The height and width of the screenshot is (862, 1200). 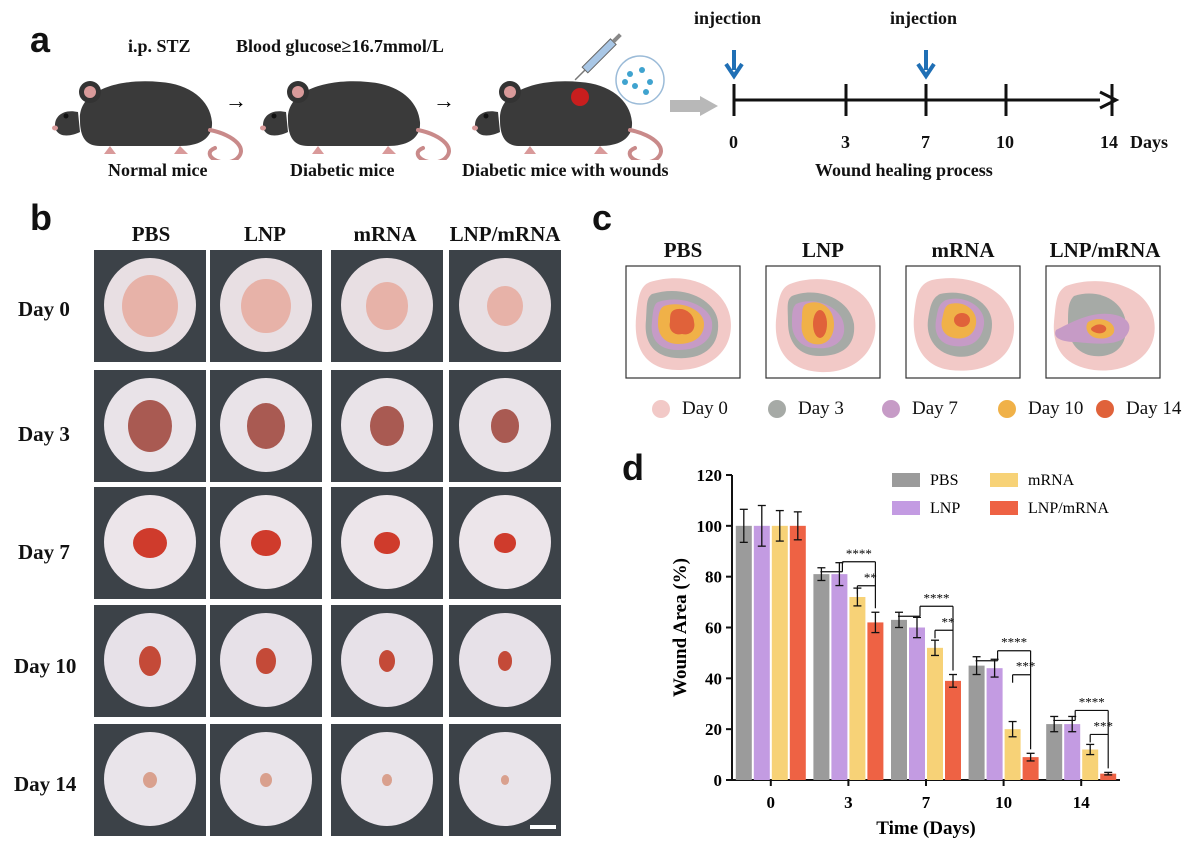 What do you see at coordinates (797, 652) in the screenshot?
I see `bar-lnp-mrna-day0` at bounding box center [797, 652].